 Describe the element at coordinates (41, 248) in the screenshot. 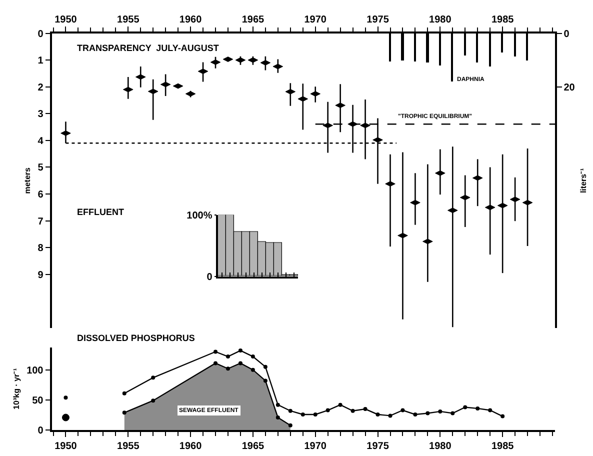

I see `y-tick-label: 8` at that location.